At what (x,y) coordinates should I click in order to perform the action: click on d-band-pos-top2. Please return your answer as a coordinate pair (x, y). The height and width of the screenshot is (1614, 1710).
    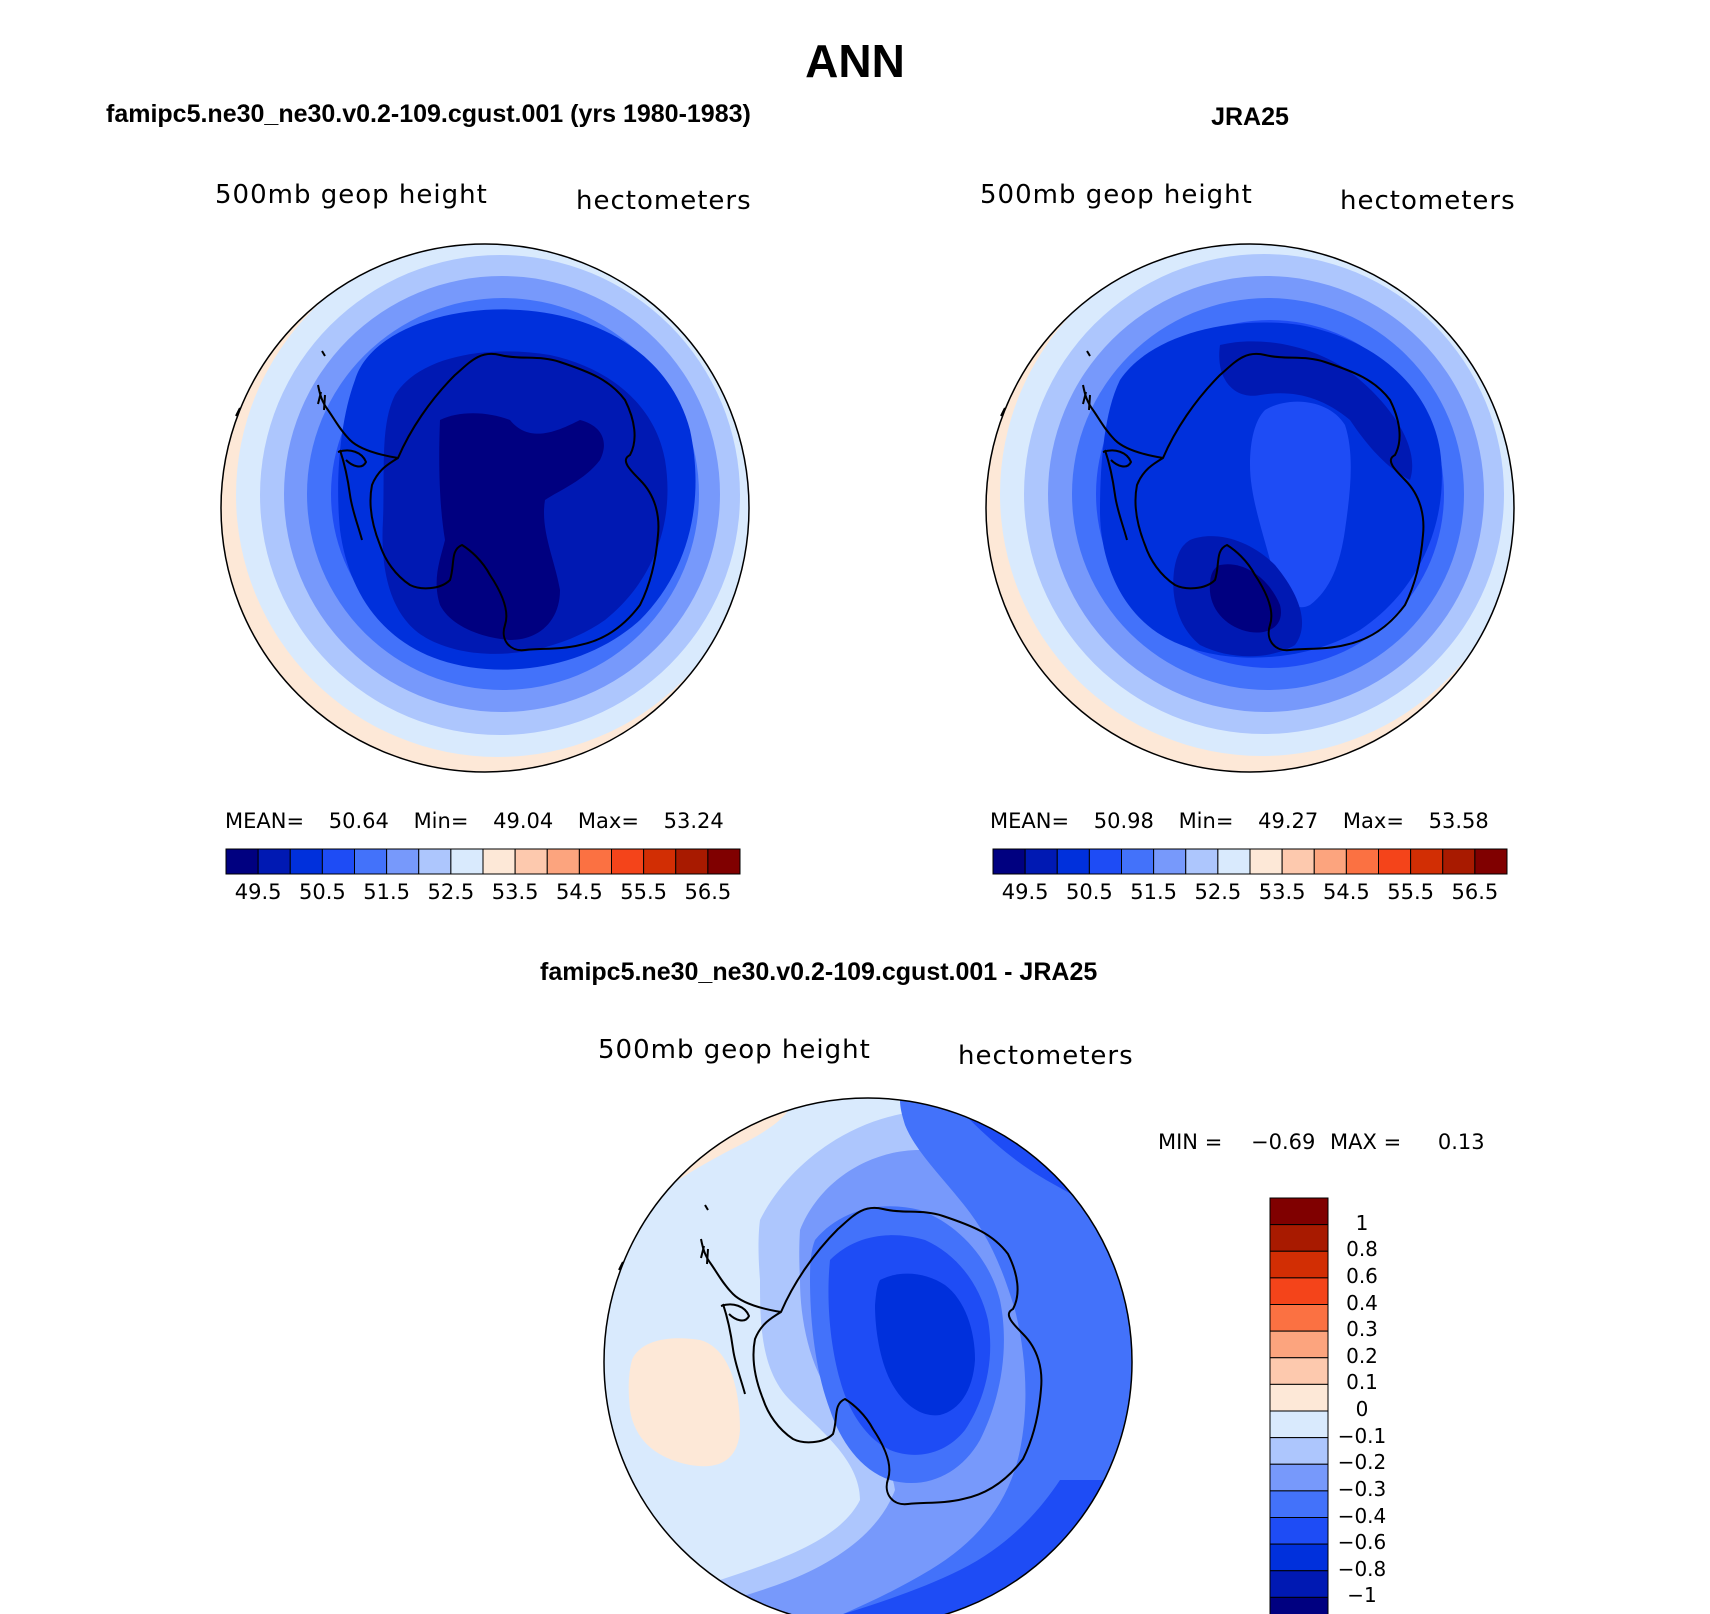
    Looking at the image, I should click on (695, 1130).